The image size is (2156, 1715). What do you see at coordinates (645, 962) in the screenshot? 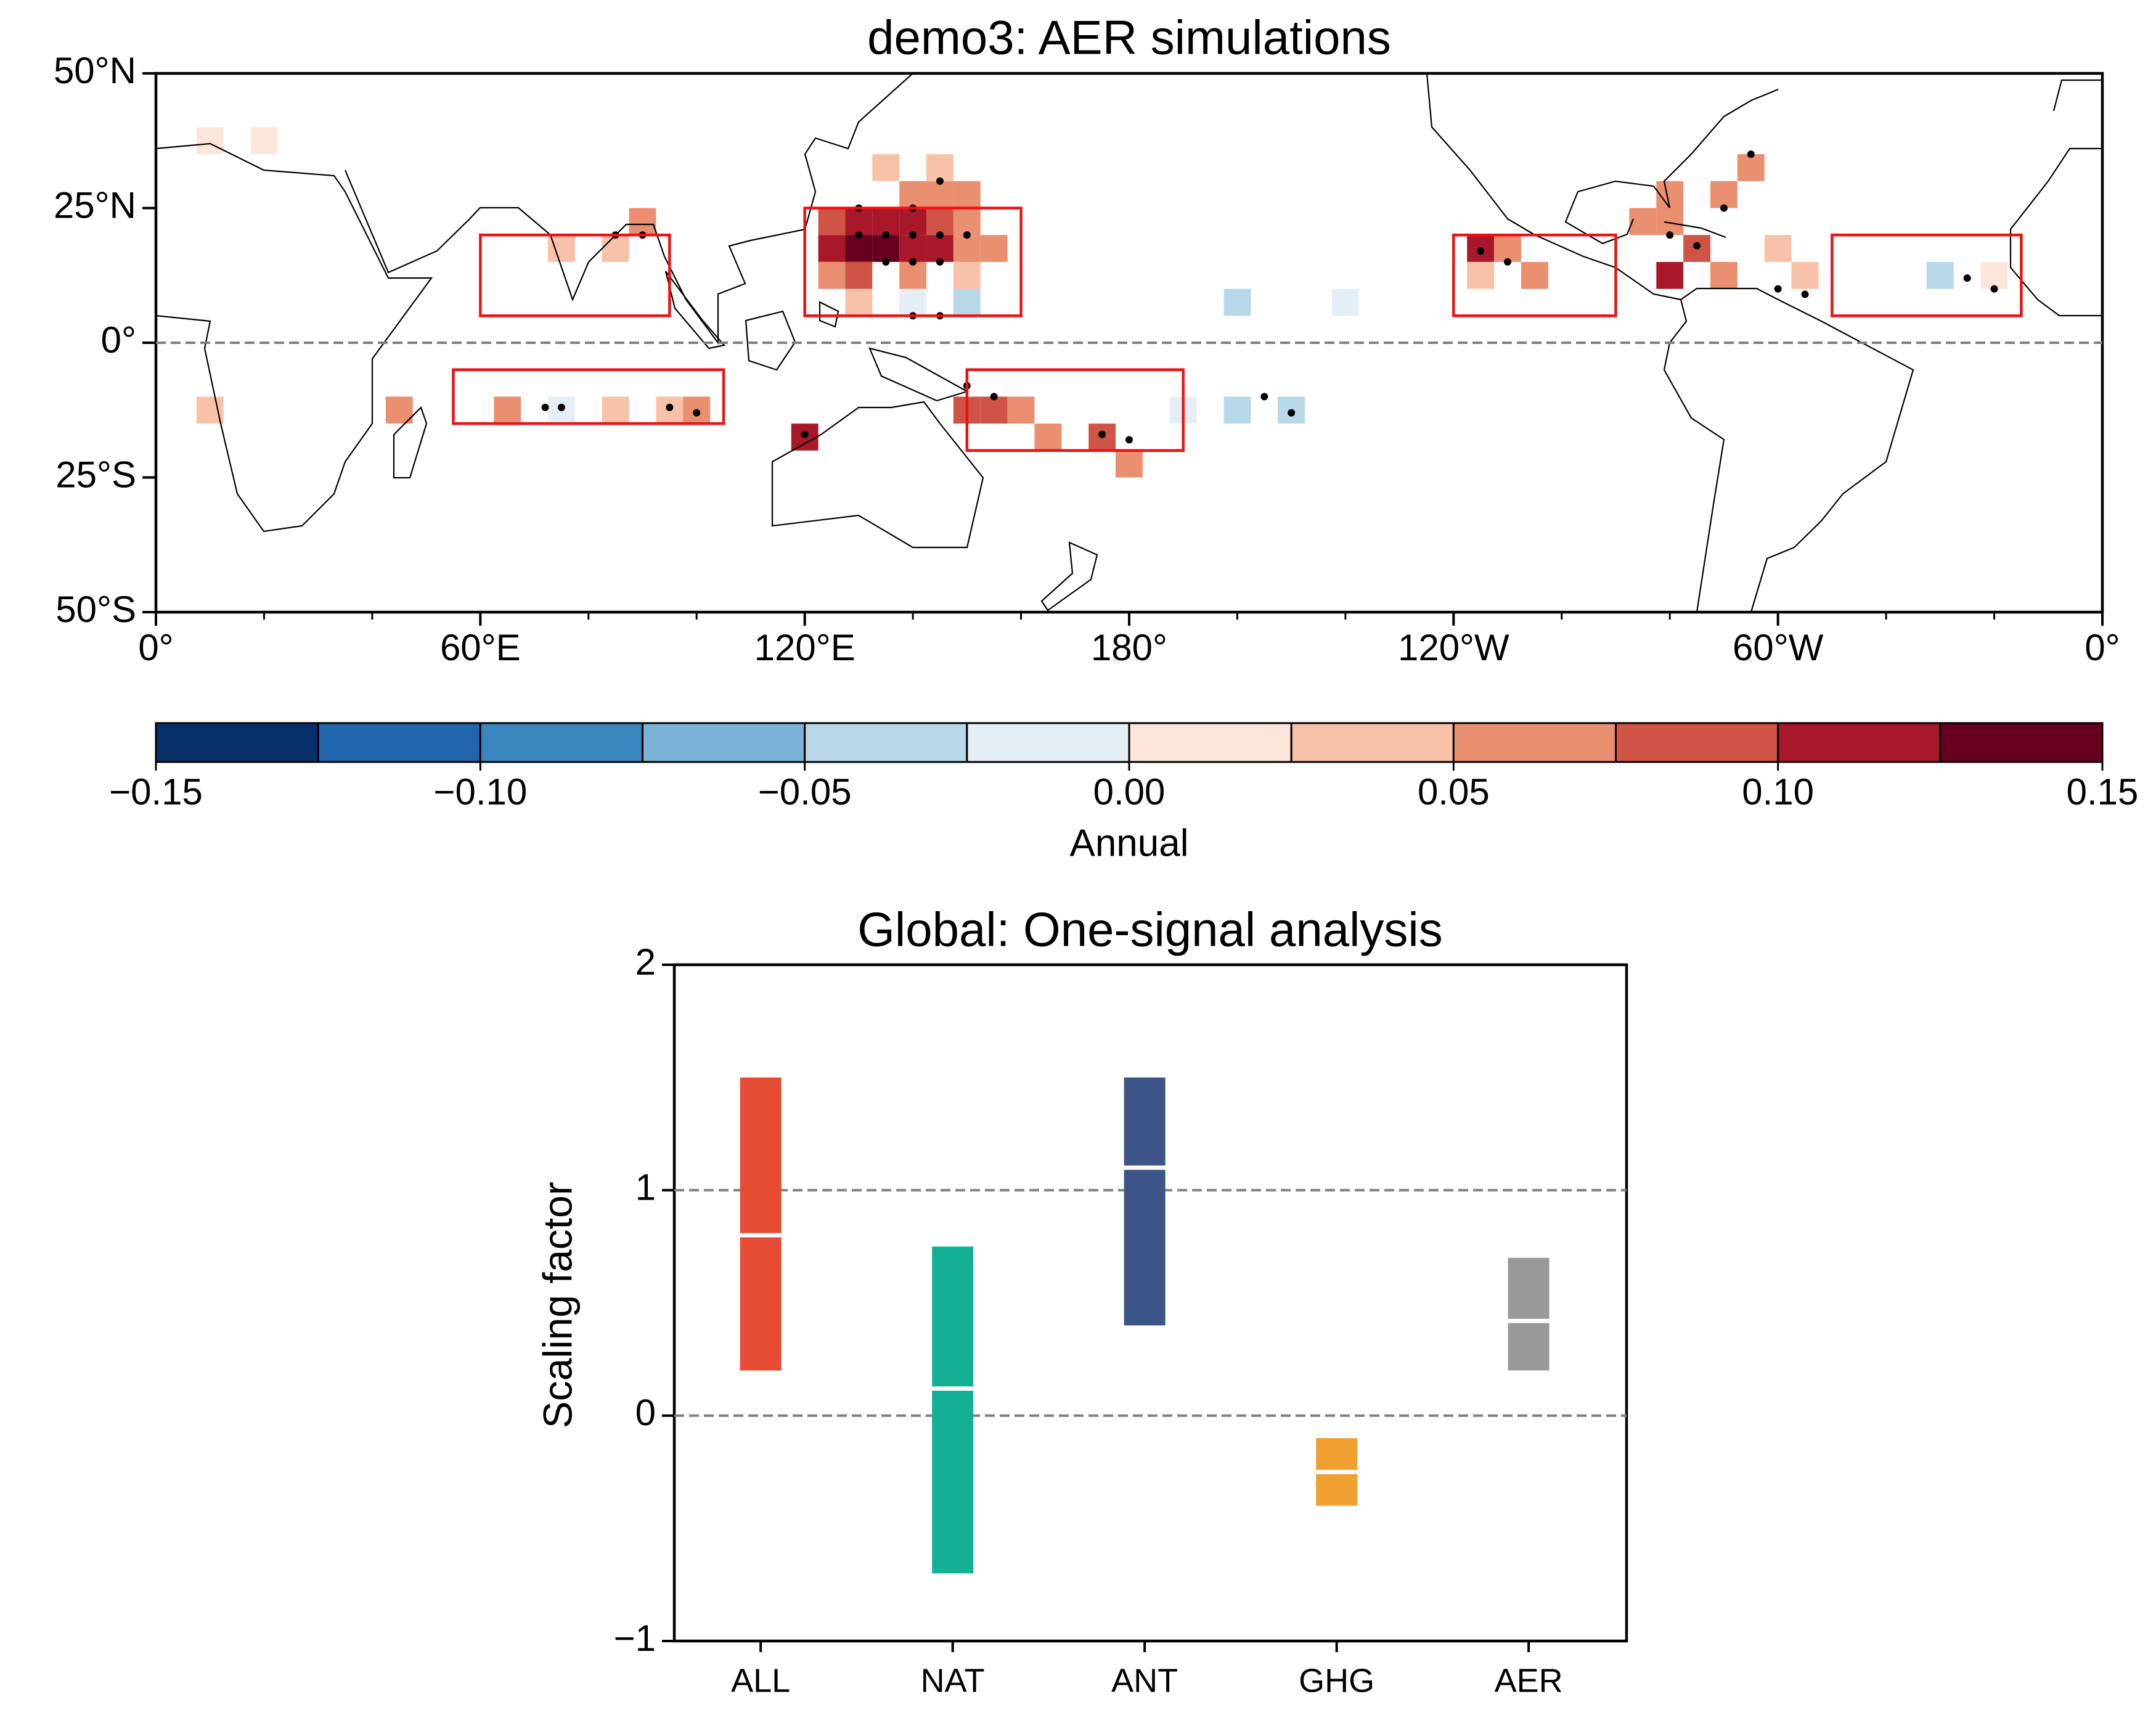
I see `y-tick-label: 2` at bounding box center [645, 962].